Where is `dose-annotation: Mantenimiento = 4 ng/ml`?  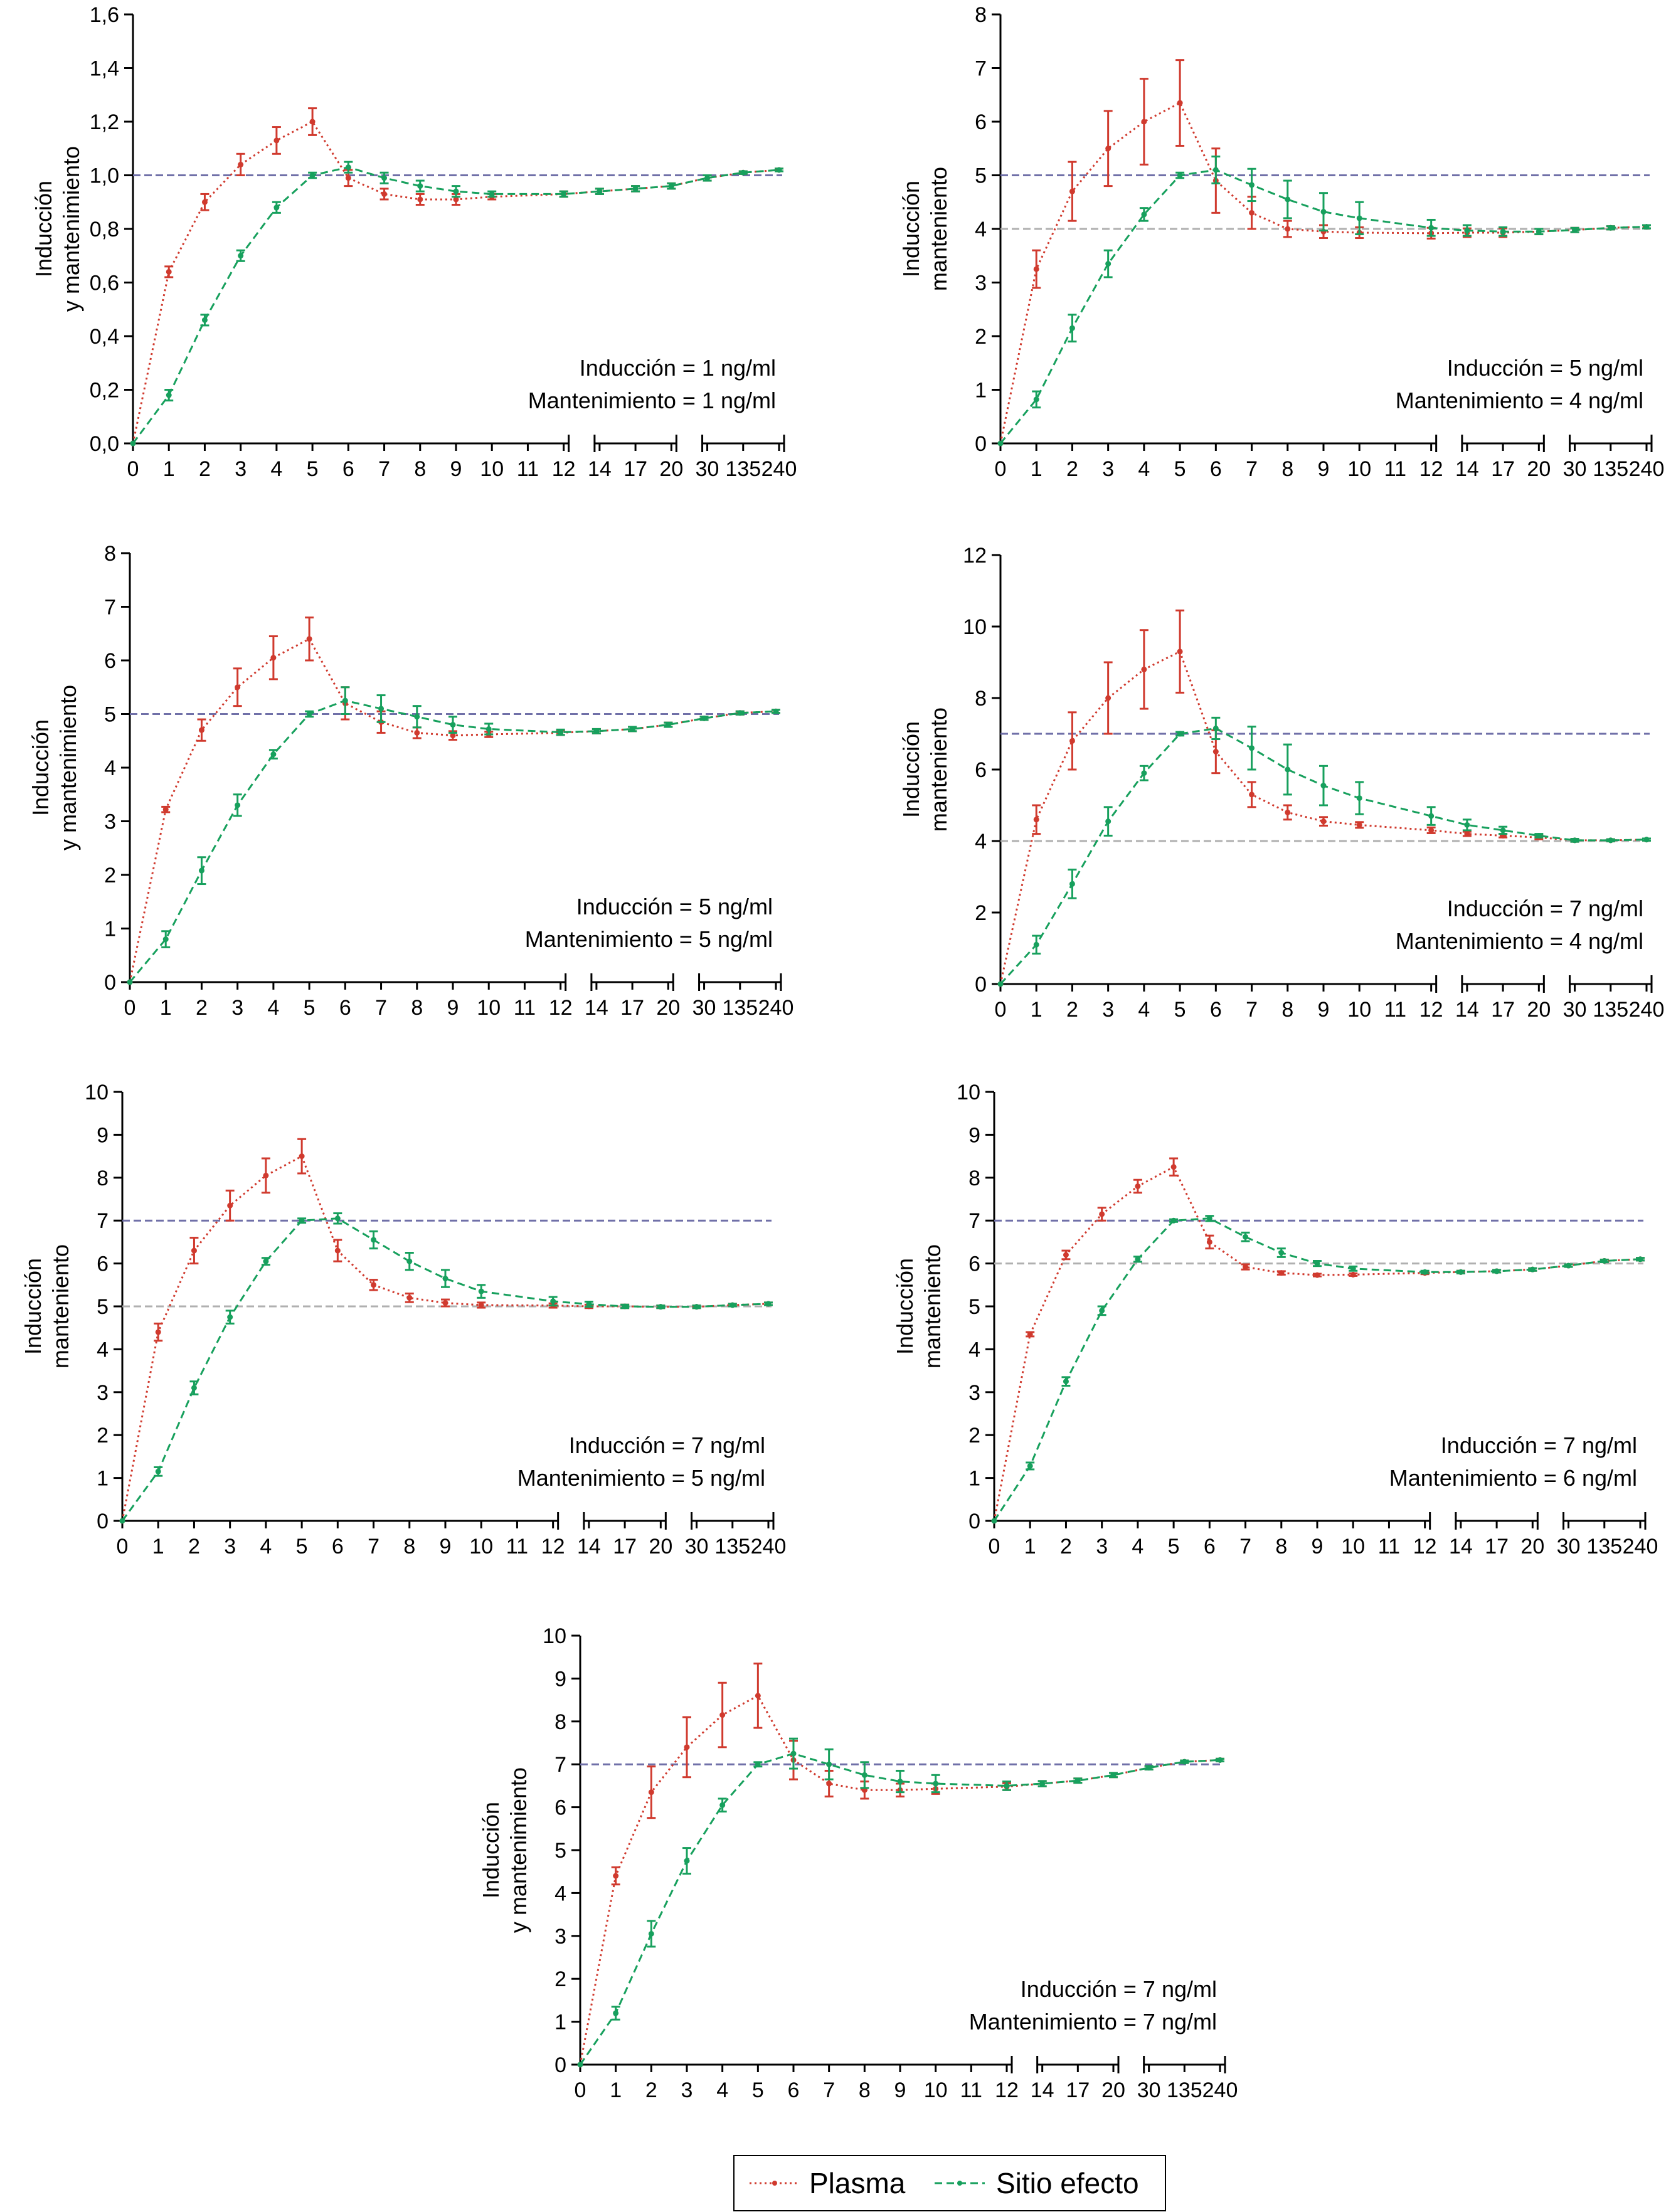 dose-annotation: Mantenimiento = 4 ng/ml is located at coordinates (1519, 941).